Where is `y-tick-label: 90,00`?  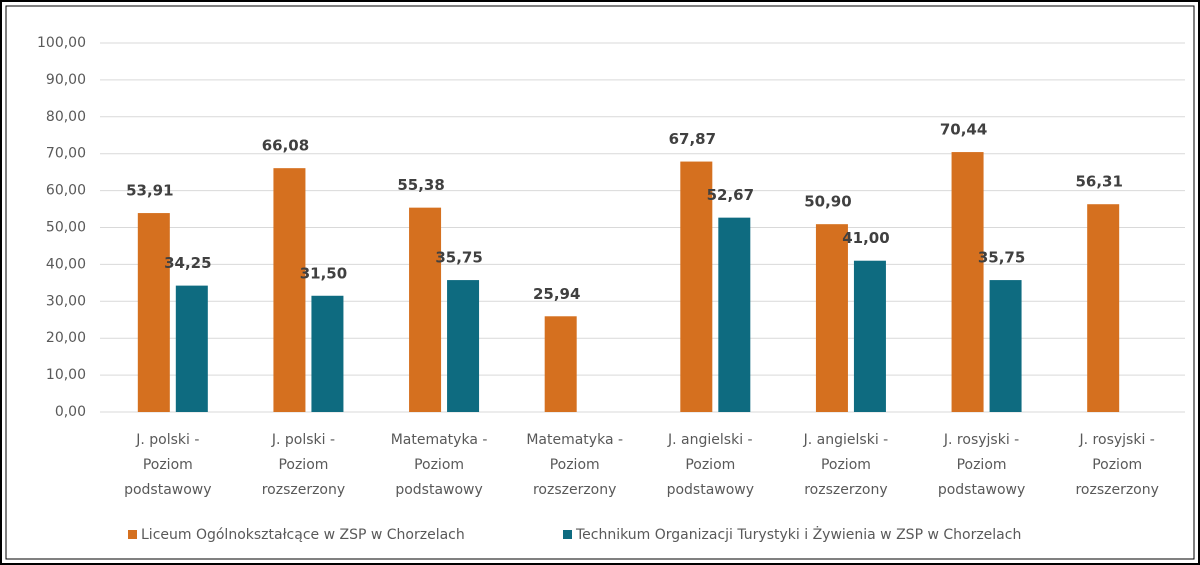
y-tick-label: 90,00 is located at coordinates (66, 80).